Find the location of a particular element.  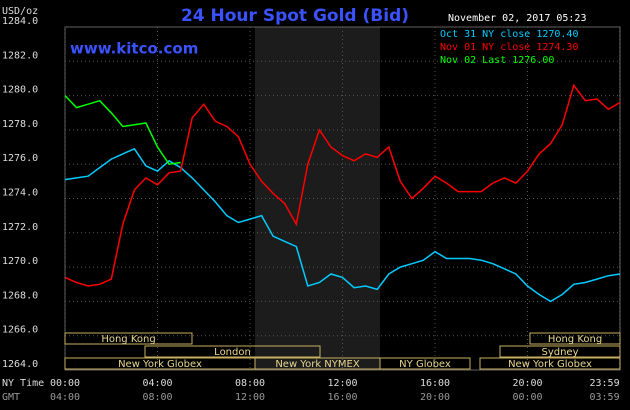

y-axis-label: USD/oz is located at coordinates (20, 11).